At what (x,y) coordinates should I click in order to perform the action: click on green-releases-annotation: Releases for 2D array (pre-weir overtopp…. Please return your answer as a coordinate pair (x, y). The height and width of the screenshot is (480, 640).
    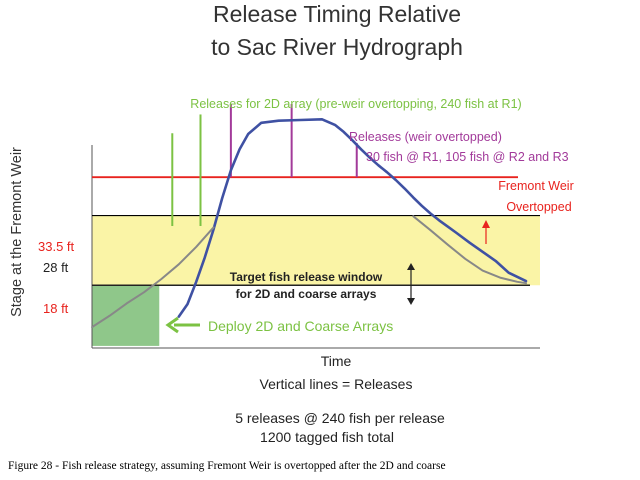
    Looking at the image, I should click on (355, 104).